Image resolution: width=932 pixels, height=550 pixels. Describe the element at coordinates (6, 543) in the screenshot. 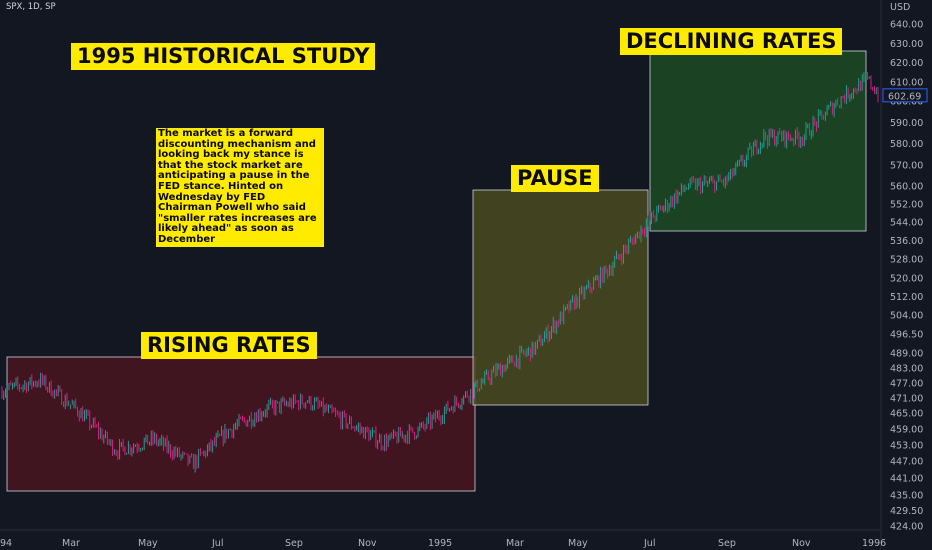

I see `time-tick-label: 94` at that location.